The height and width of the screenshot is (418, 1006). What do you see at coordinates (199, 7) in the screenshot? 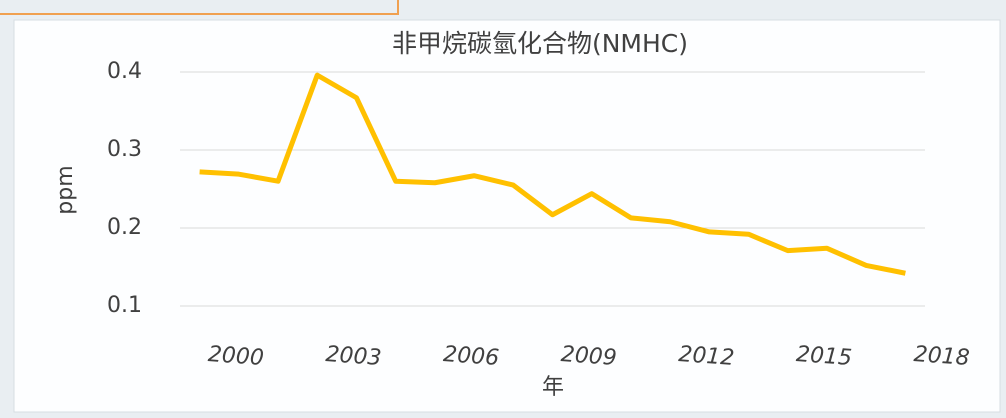
I see `decor-frame` at bounding box center [199, 7].